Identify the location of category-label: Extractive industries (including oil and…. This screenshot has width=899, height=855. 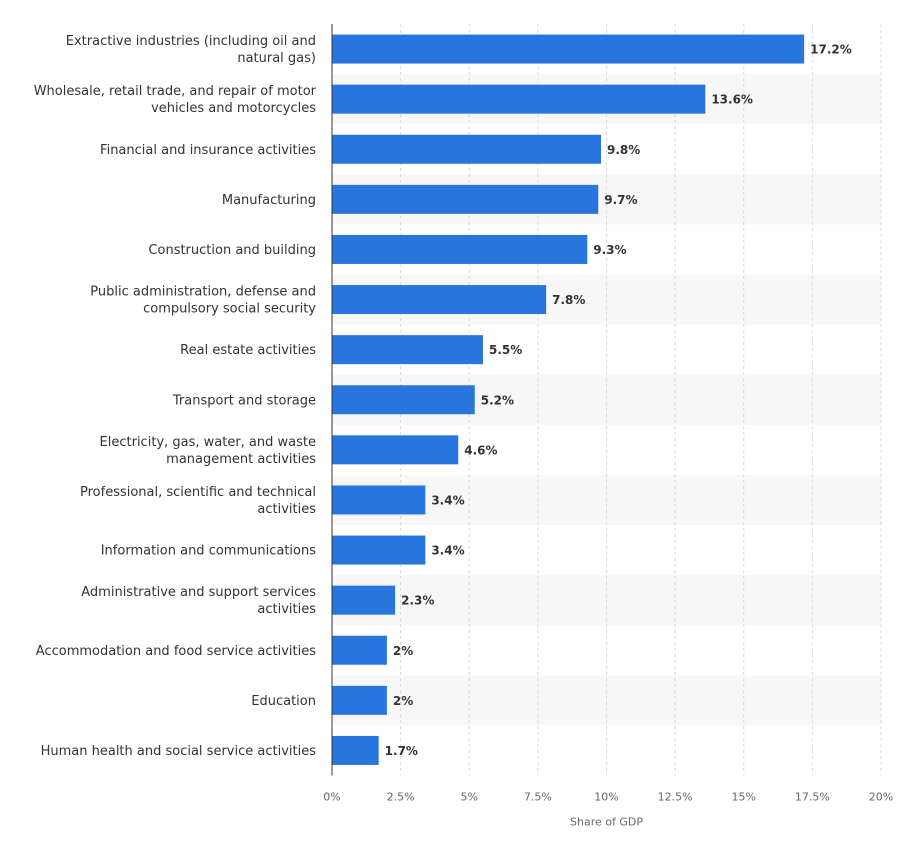
(191, 50).